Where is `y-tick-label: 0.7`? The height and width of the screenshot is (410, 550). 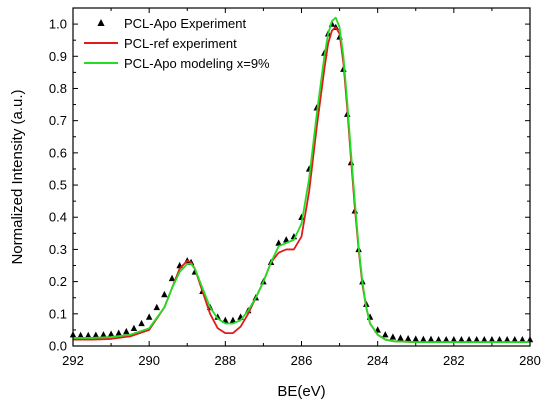 y-tick-label: 0.7 is located at coordinates (58, 120).